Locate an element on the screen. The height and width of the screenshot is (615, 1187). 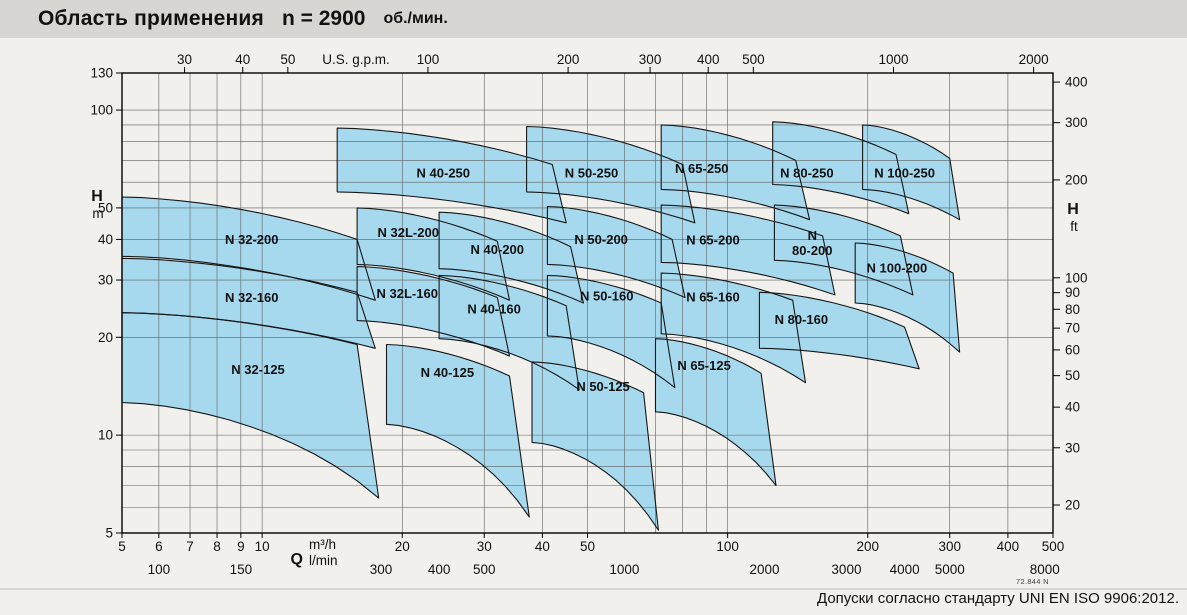
bottom-axis-unit-lmin: l/min is located at coordinates (323, 560).